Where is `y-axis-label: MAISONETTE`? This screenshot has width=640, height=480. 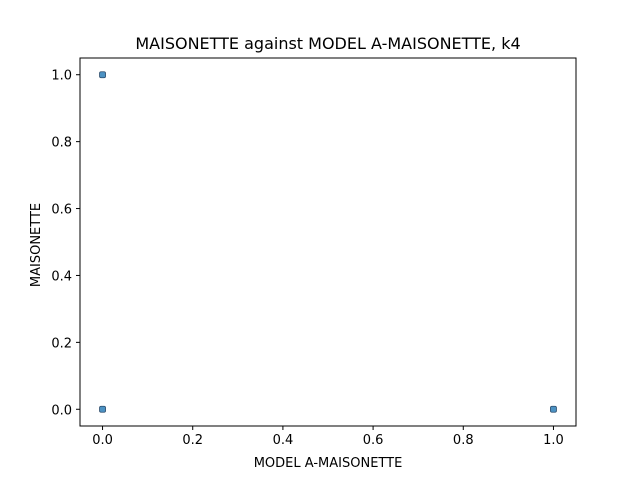 y-axis-label: MAISONETTE is located at coordinates (36, 245).